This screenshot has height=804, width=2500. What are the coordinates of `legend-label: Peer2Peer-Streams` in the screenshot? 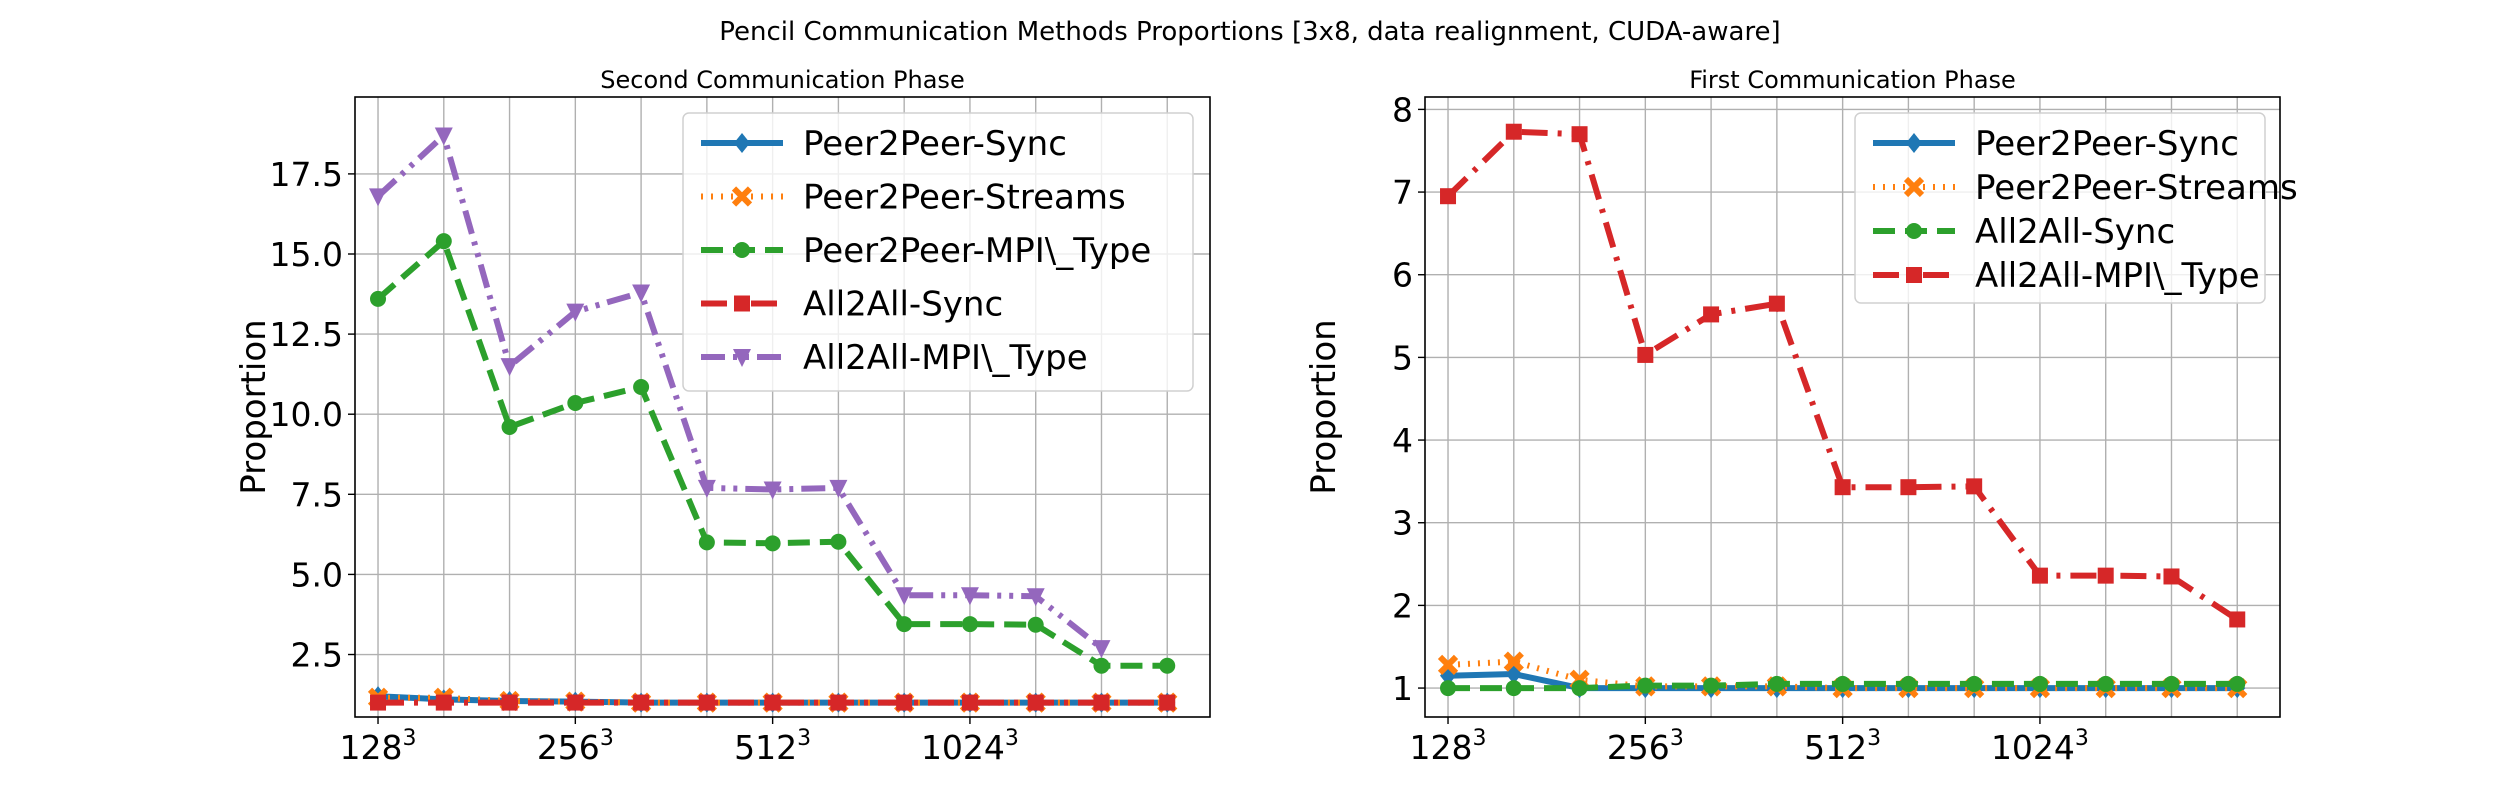 It's located at (2136, 188).